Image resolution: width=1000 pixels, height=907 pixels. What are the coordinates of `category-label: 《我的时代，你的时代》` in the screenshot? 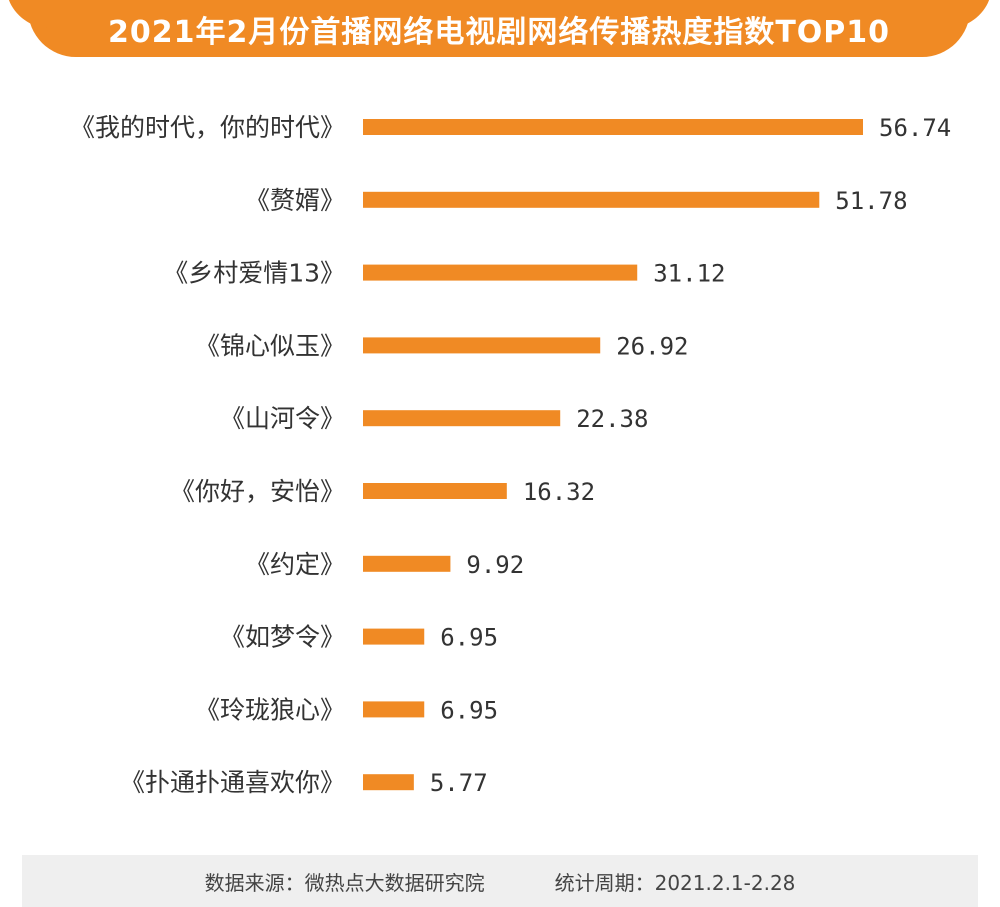 It's located at (207, 127).